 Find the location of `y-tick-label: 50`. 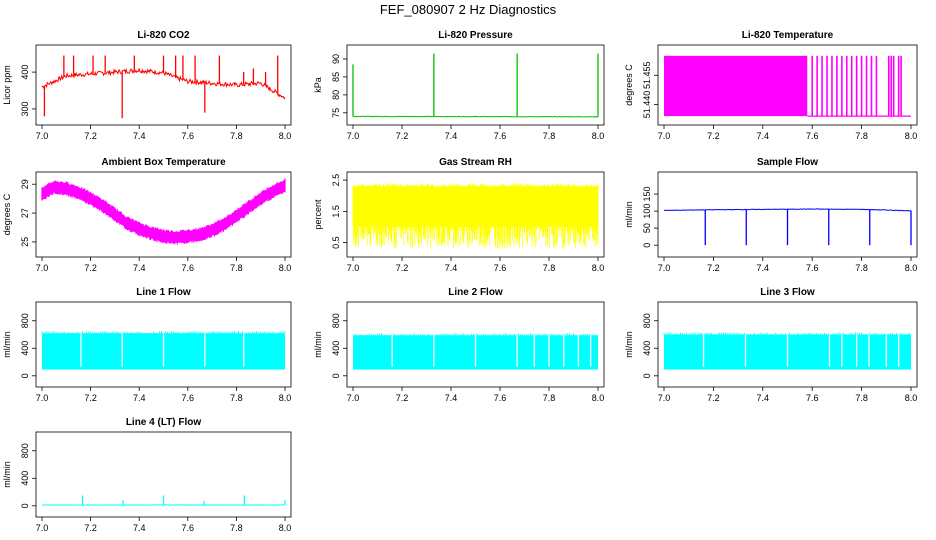

y-tick-label: 50 is located at coordinates (647, 228).